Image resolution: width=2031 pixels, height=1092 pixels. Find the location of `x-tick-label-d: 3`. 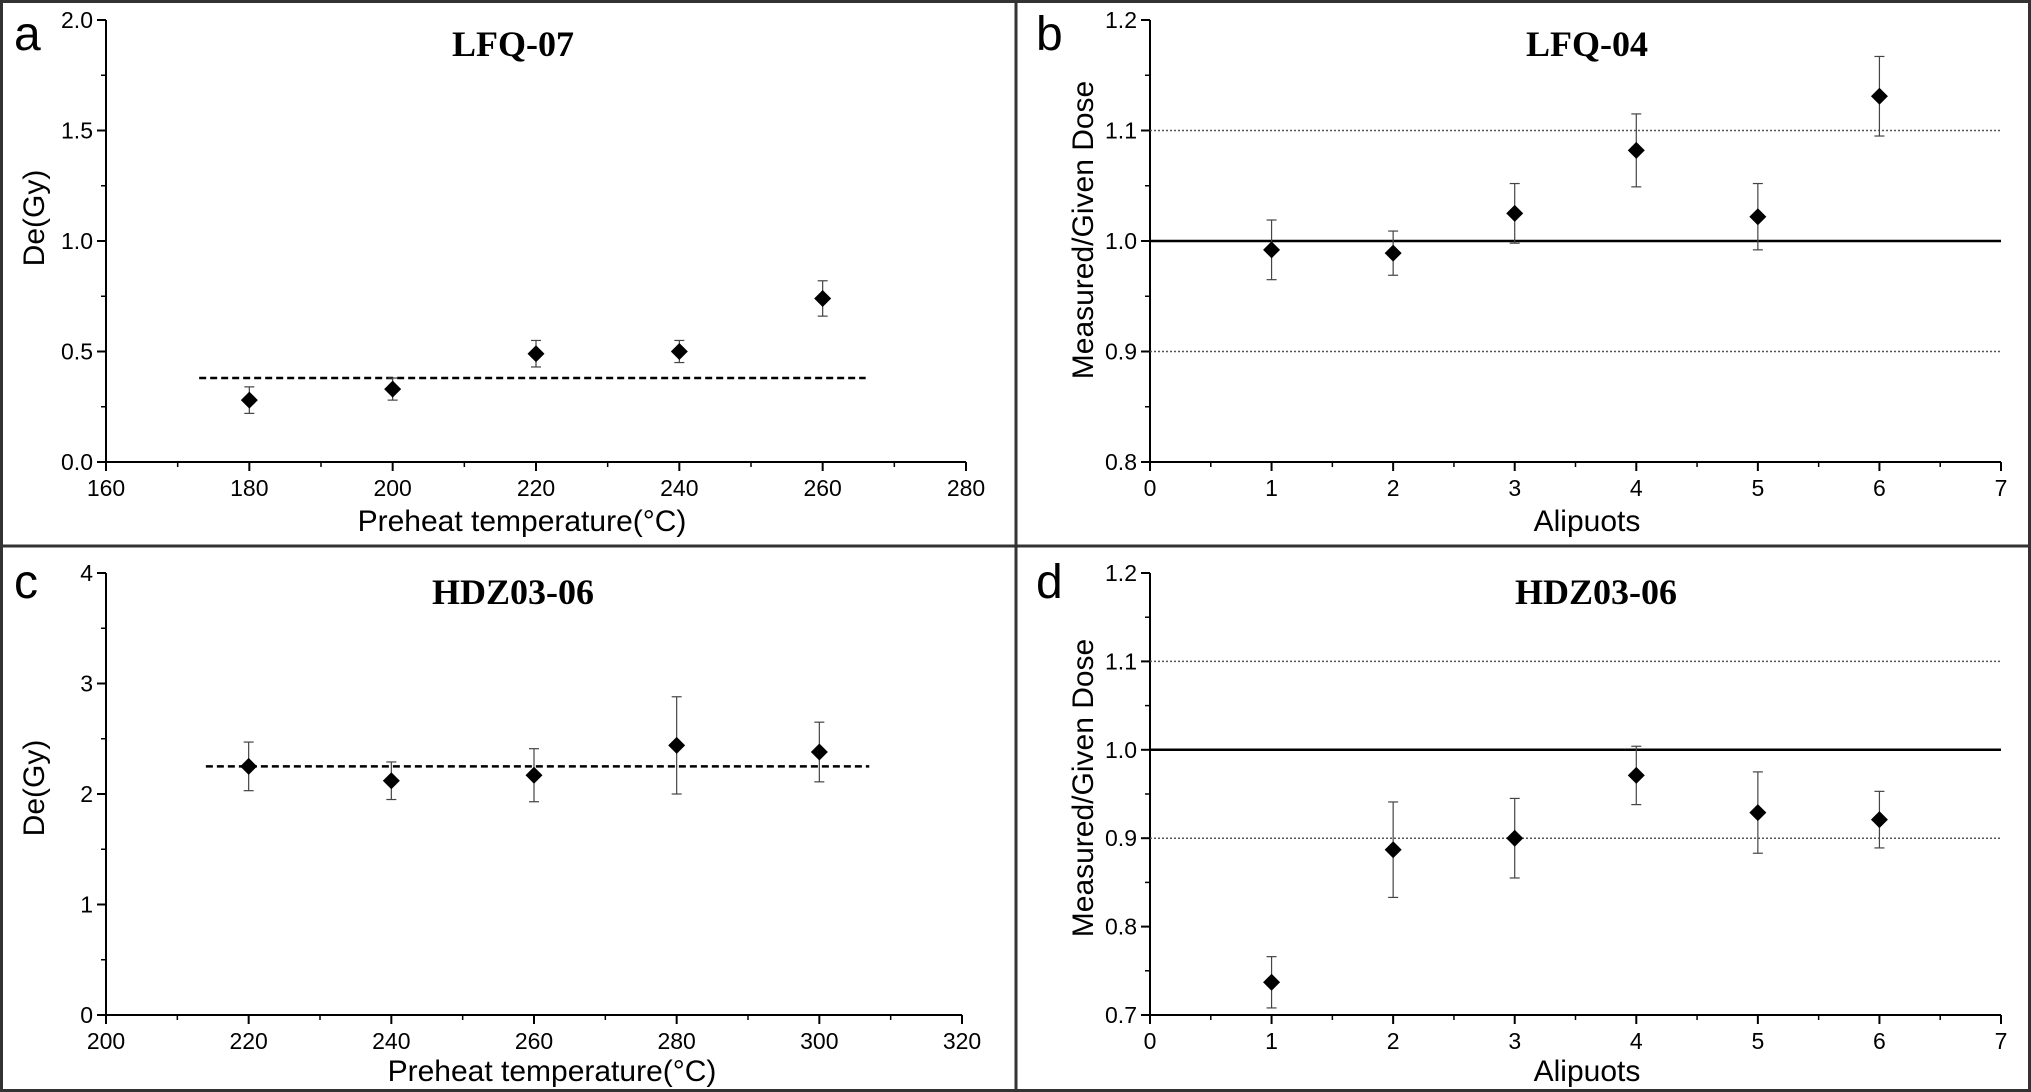

x-tick-label-d: 3 is located at coordinates (1514, 1041).